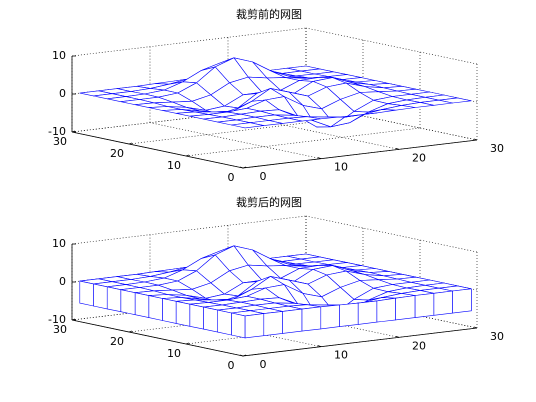 The image size is (536, 402). Describe the element at coordinates (248, 125) in the screenshot. I see `mesh-cell` at that location.